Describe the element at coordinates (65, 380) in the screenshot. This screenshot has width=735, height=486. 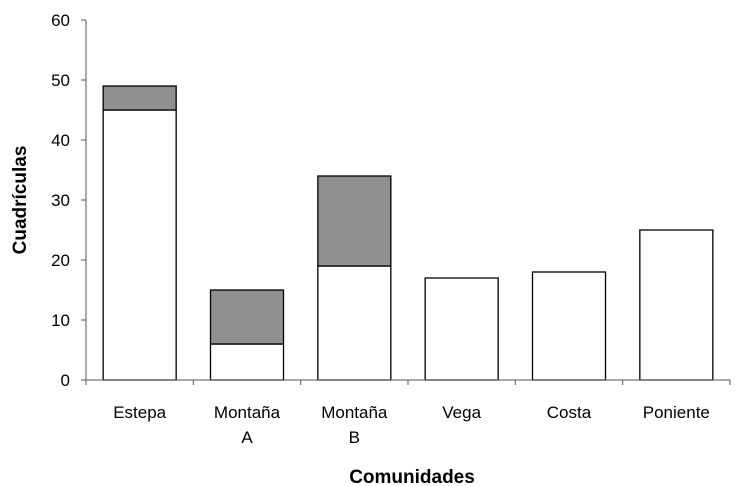
I see `y-tick-label: 0` at that location.